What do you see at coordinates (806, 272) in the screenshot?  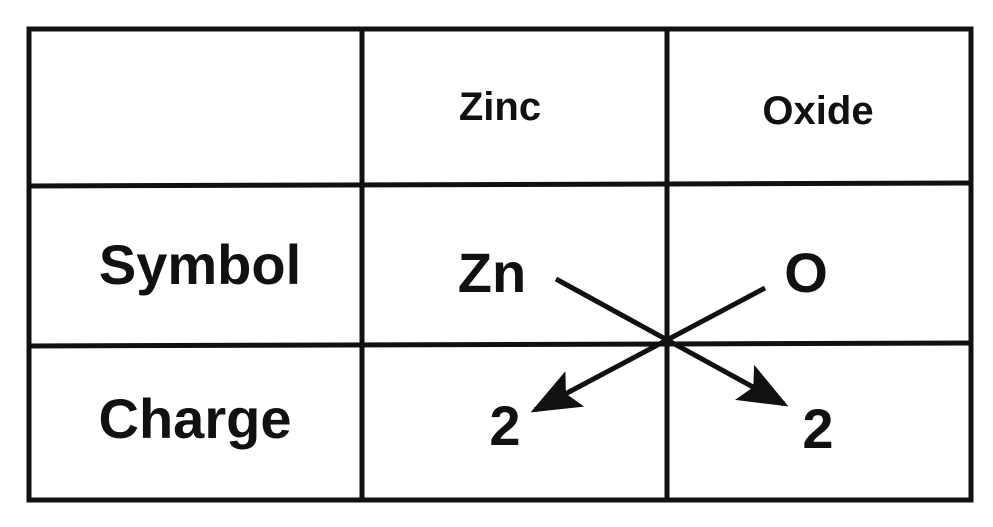 I see `oxide-symbol: O` at bounding box center [806, 272].